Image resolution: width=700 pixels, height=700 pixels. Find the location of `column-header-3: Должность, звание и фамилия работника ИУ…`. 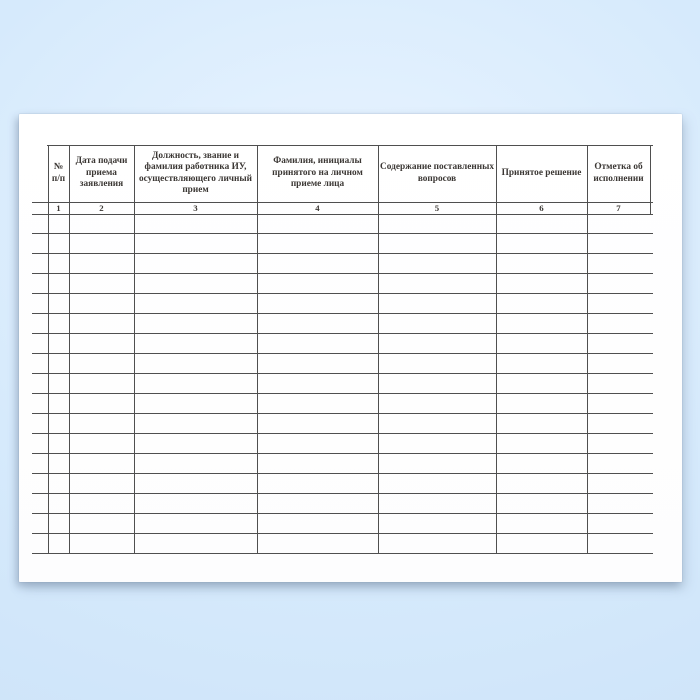

column-header-3: Должность, звание и фамилия работника ИУ… is located at coordinates (195, 173).